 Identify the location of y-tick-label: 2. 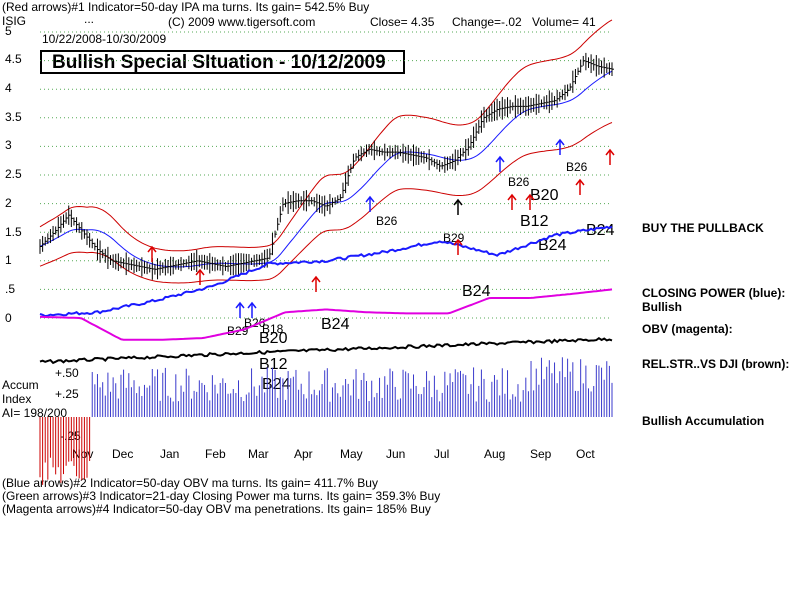
(8, 203).